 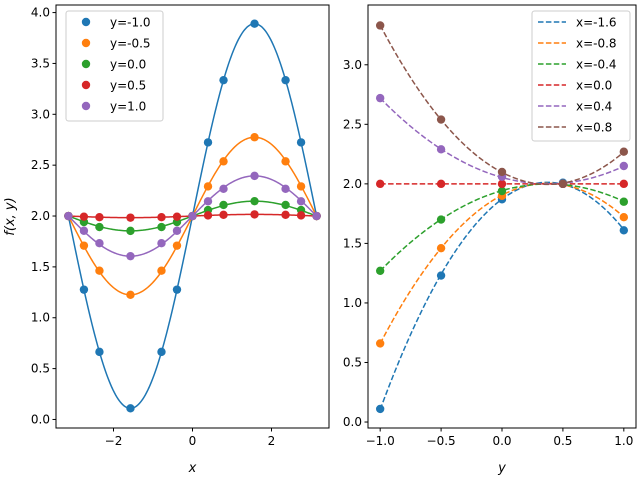 What do you see at coordinates (501, 441) in the screenshot?
I see `x-tick-label: 0.0` at bounding box center [501, 441].